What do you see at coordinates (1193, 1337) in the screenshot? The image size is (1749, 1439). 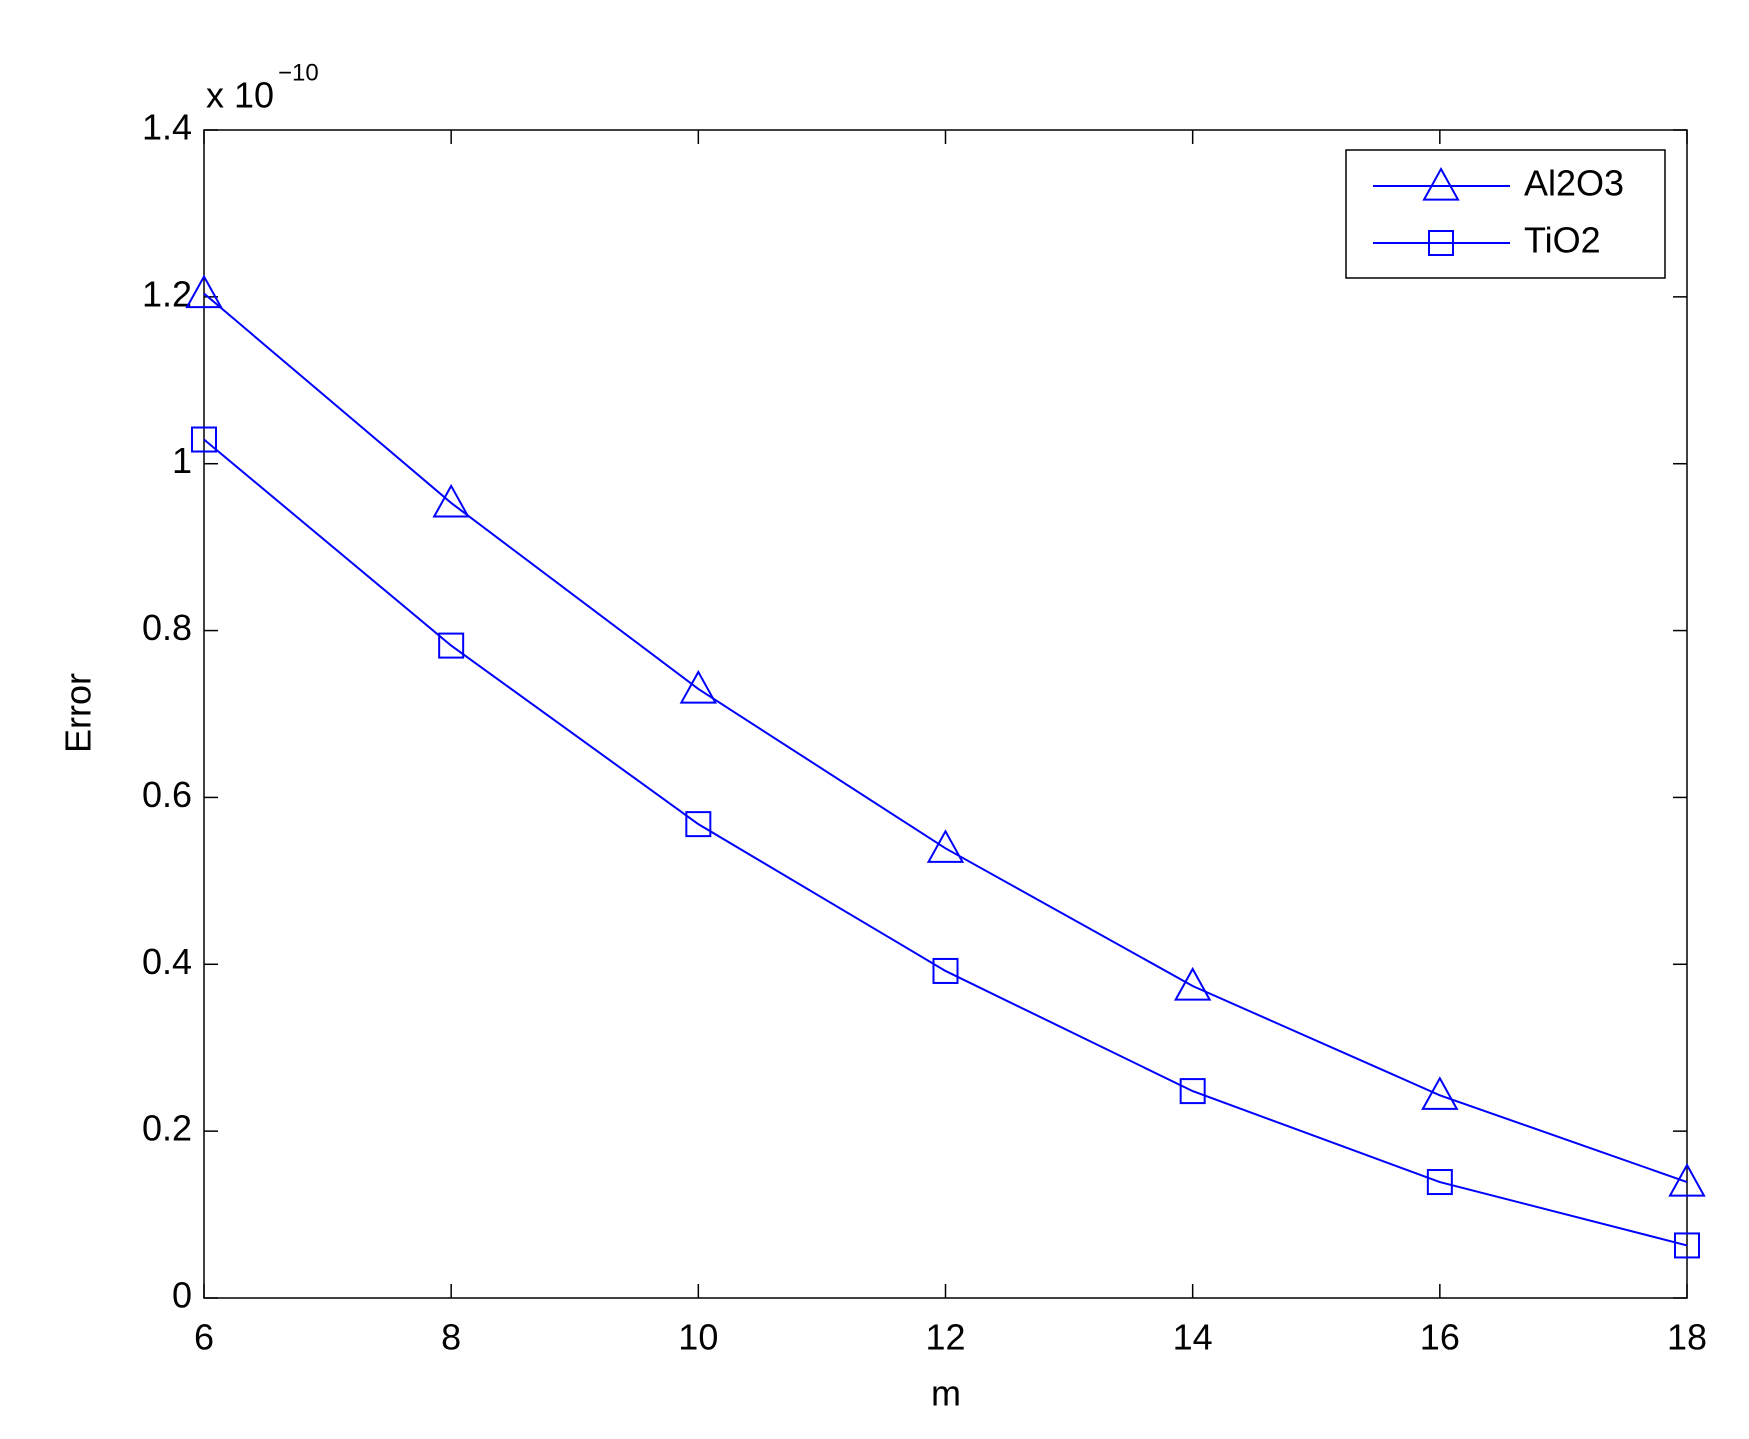 I see `x-tick-label: 14` at bounding box center [1193, 1337].